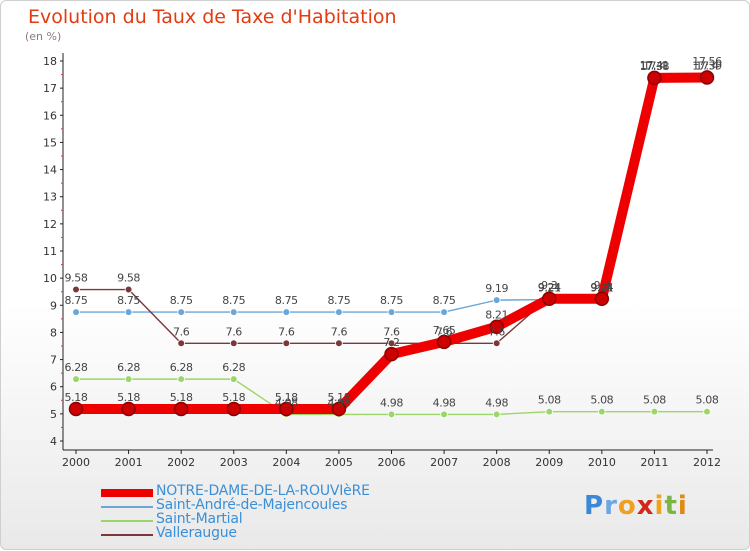 The width and height of the screenshot is (750, 551). What do you see at coordinates (53, 441) in the screenshot?
I see `y-tick-label: 4` at bounding box center [53, 441].